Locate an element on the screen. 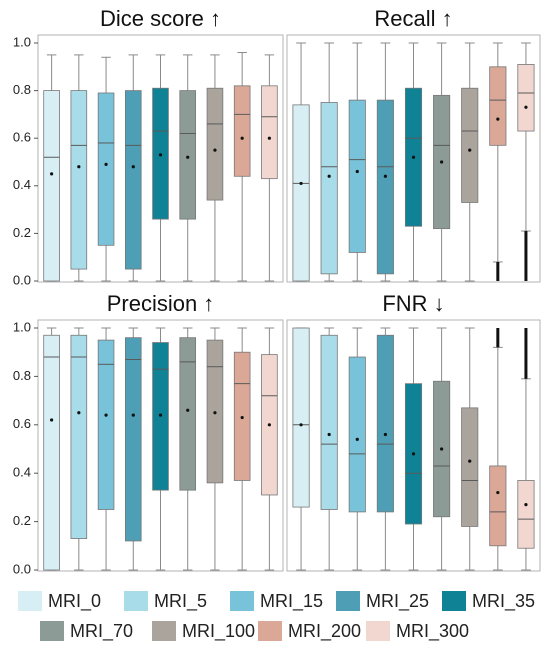 This screenshot has width=550, height=647. panel-1-mri-200-mean-point is located at coordinates (242, 138).